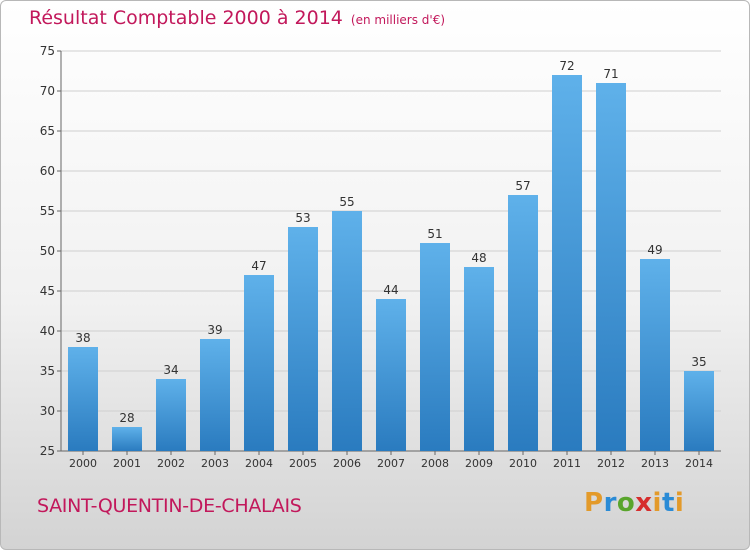 This screenshot has height=550, width=750. What do you see at coordinates (698, 362) in the screenshot?
I see `data-label: 35` at bounding box center [698, 362].